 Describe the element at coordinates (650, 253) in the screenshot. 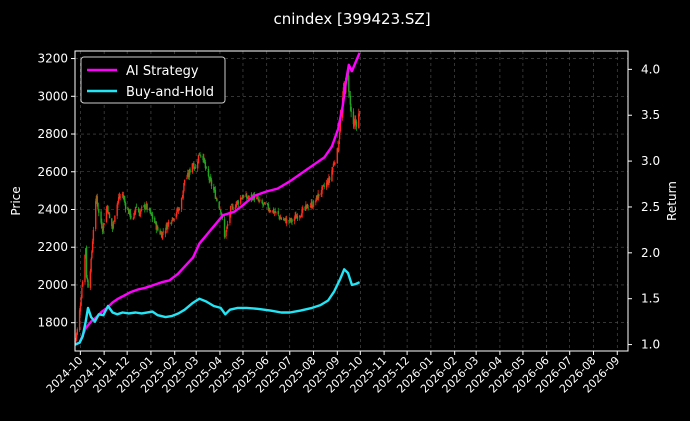

I see `y2-tick-label: 2.0` at that location.